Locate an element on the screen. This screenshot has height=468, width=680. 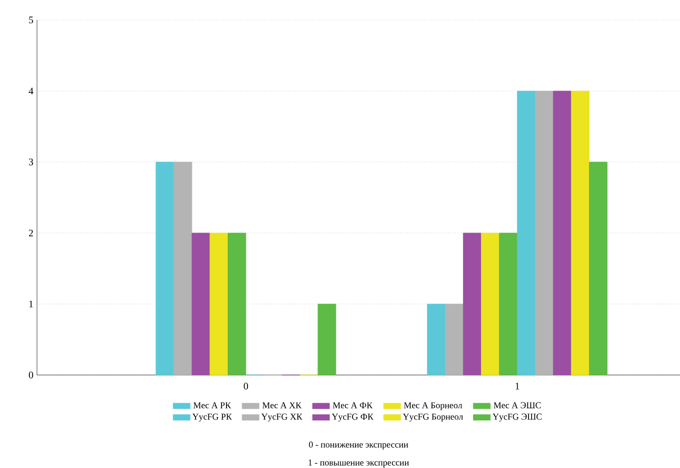
y-tick-label: 4 is located at coordinates (31, 91).